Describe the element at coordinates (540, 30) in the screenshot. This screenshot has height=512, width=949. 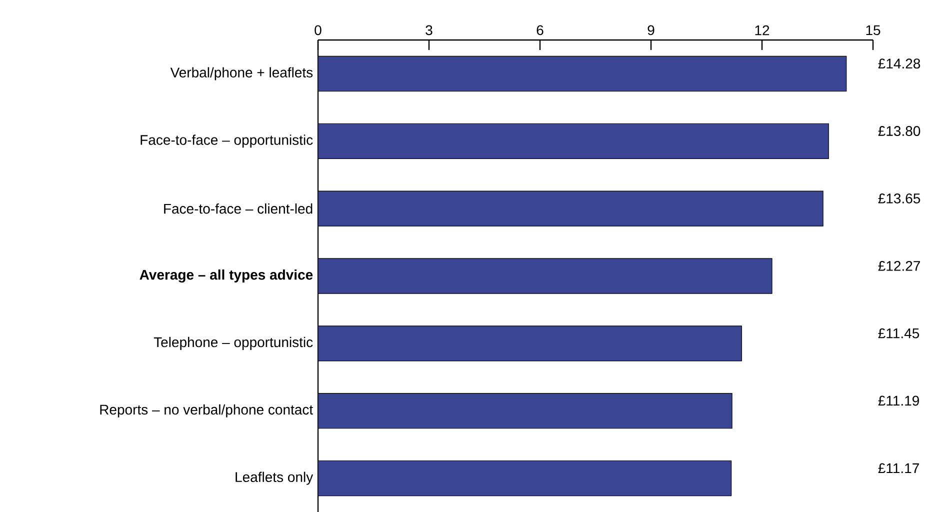
I see `x-tick-label: 6` at that location.